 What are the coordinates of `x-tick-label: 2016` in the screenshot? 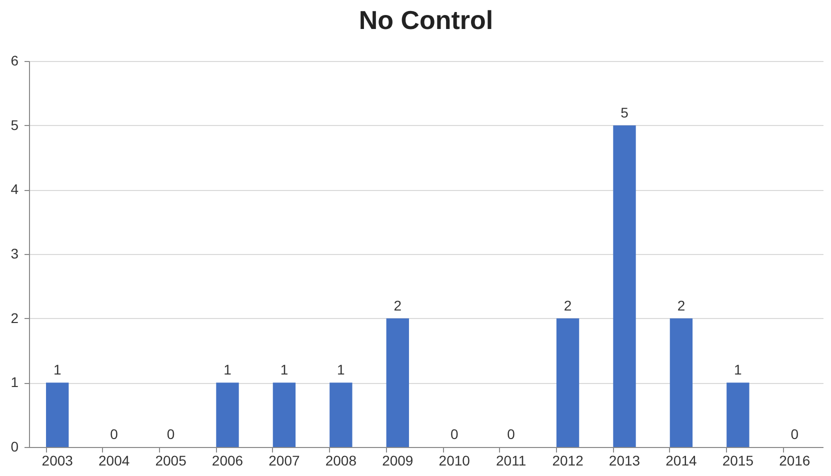 It's located at (794, 460).